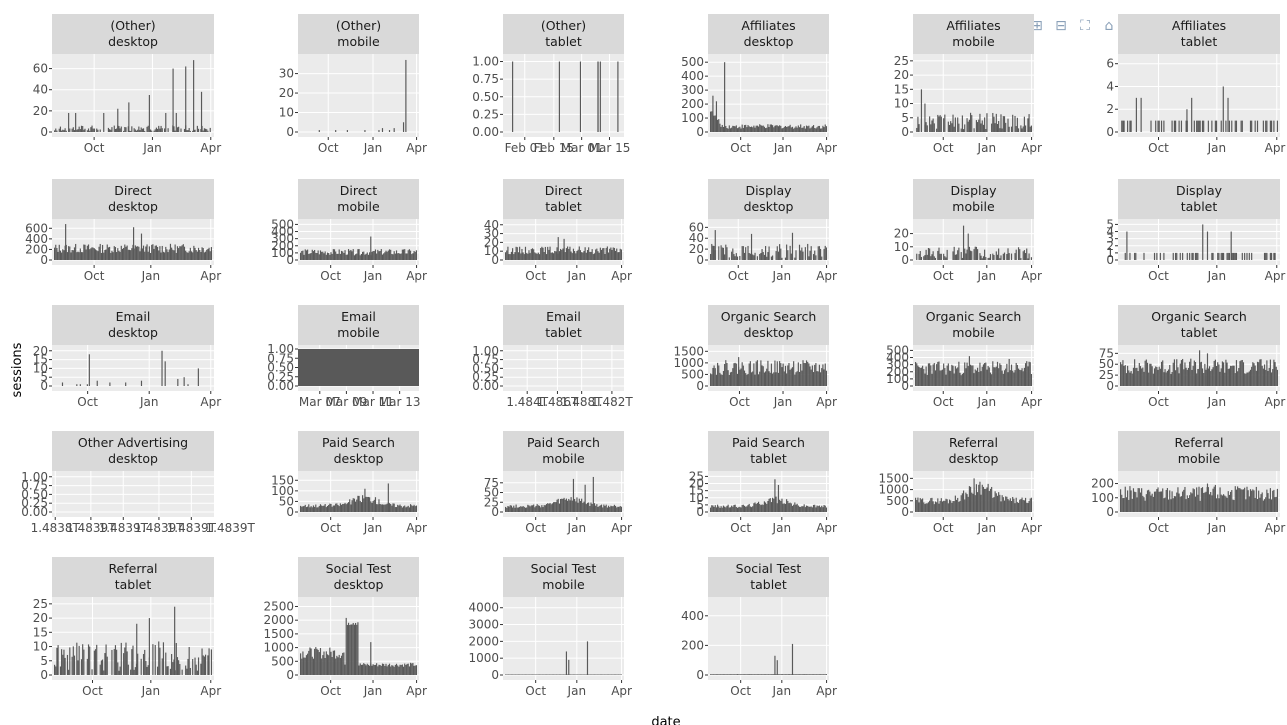  I want to click on facet-strip, so click(133, 34).